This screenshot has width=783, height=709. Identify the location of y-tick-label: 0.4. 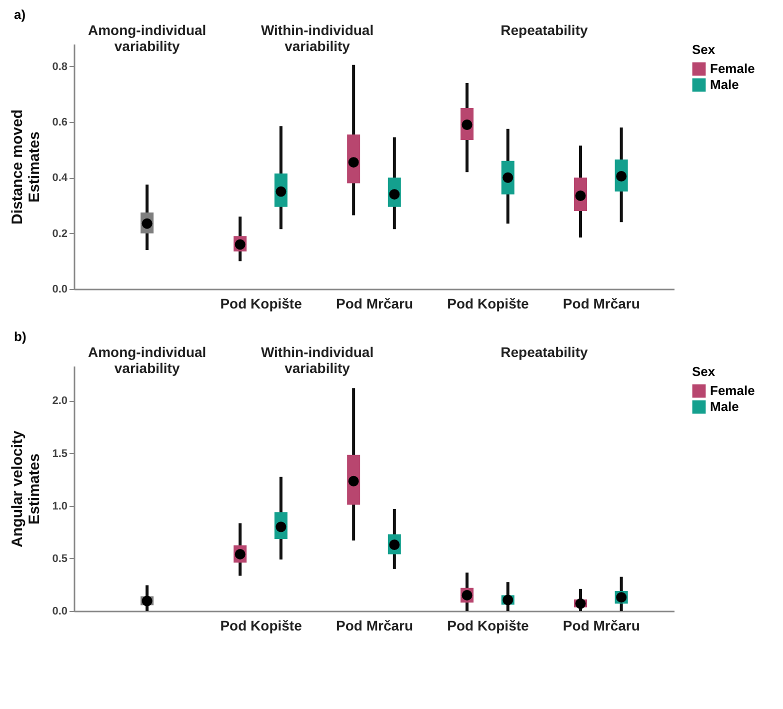
(60, 178).